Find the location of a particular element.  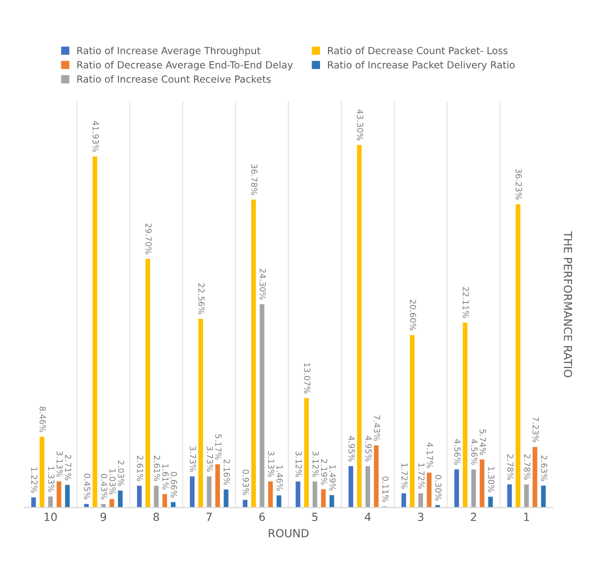

data-label: 29.70% is located at coordinates (148, 239).